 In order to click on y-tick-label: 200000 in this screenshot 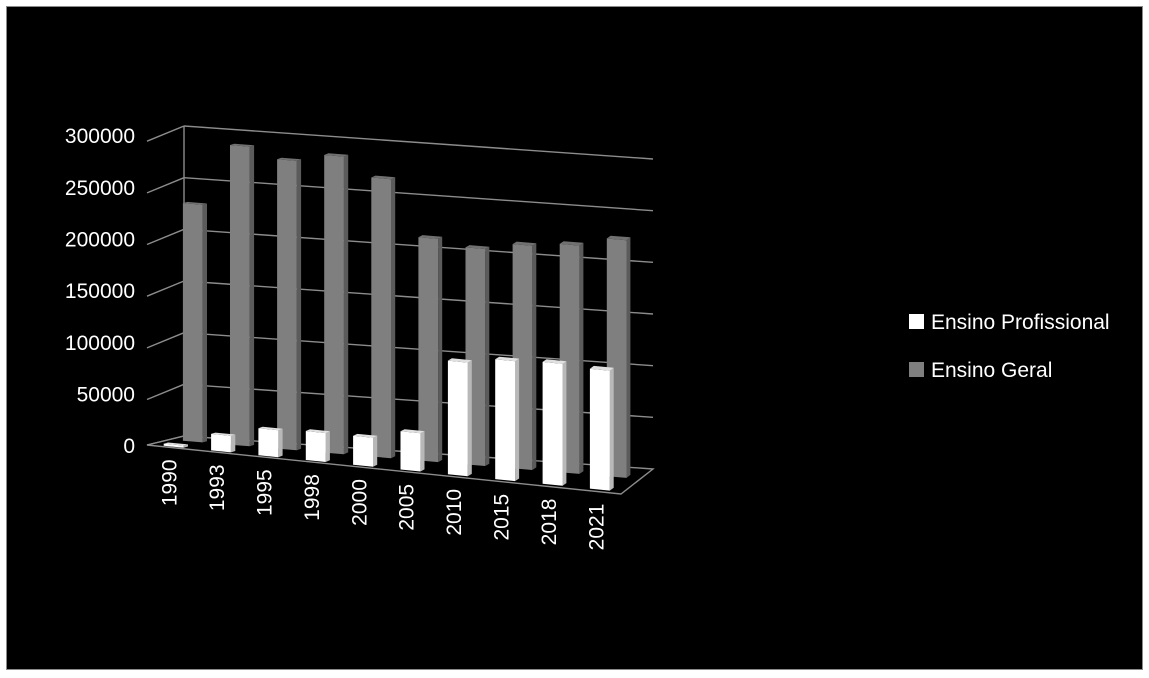, I will do `click(100, 240)`.